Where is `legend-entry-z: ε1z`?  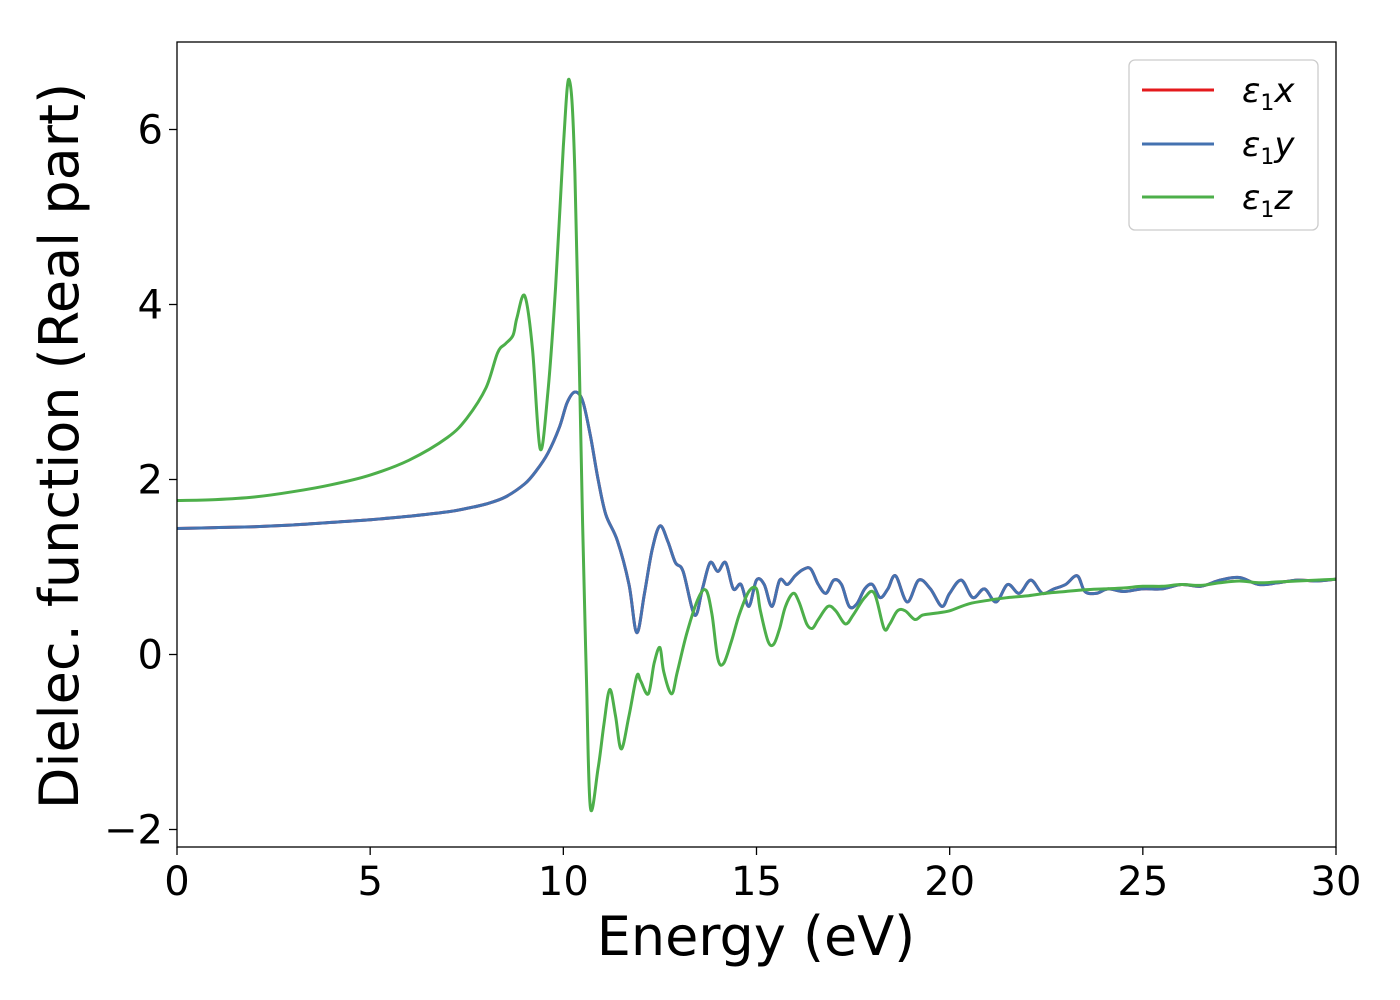 legend-entry-z: ε1z is located at coordinates (1217, 200).